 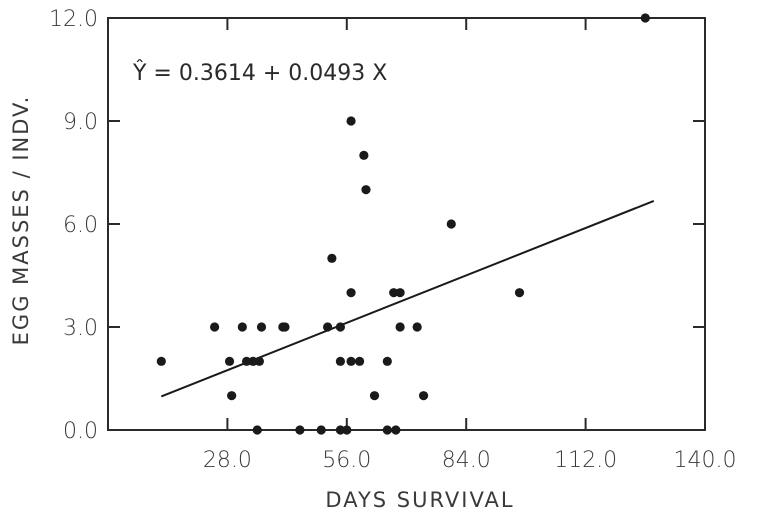 I want to click on y-tick-label: 12.0, so click(x=73, y=19).